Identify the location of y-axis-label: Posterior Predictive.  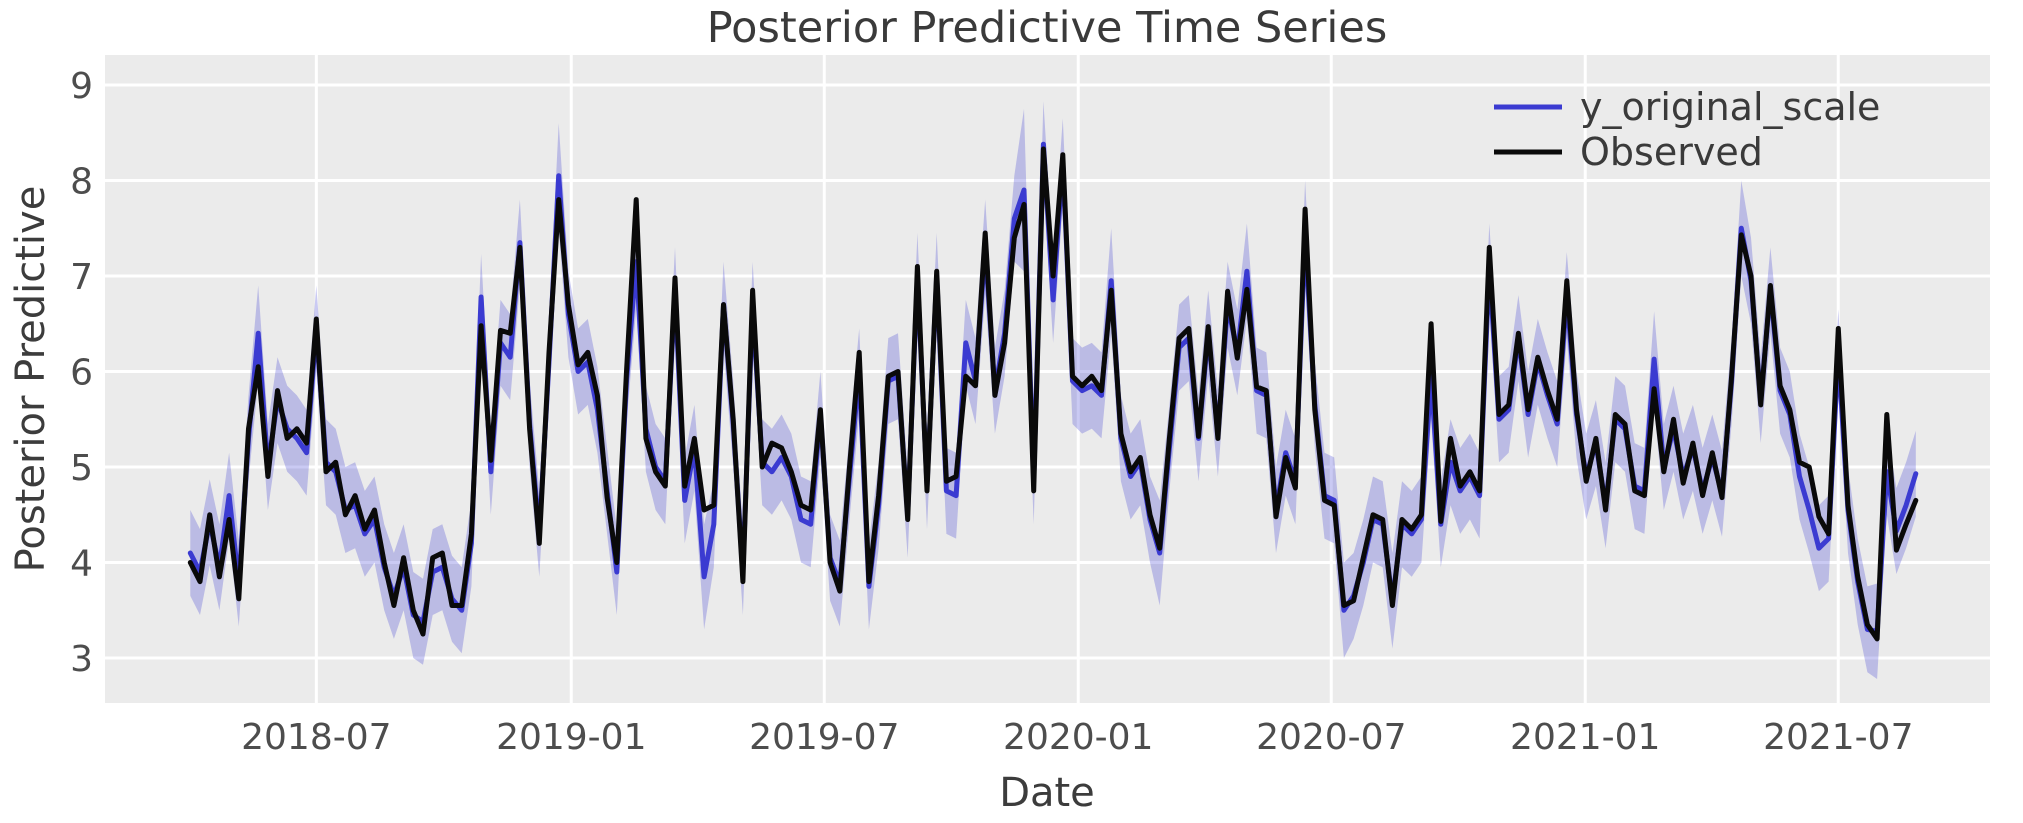
(31, 379).